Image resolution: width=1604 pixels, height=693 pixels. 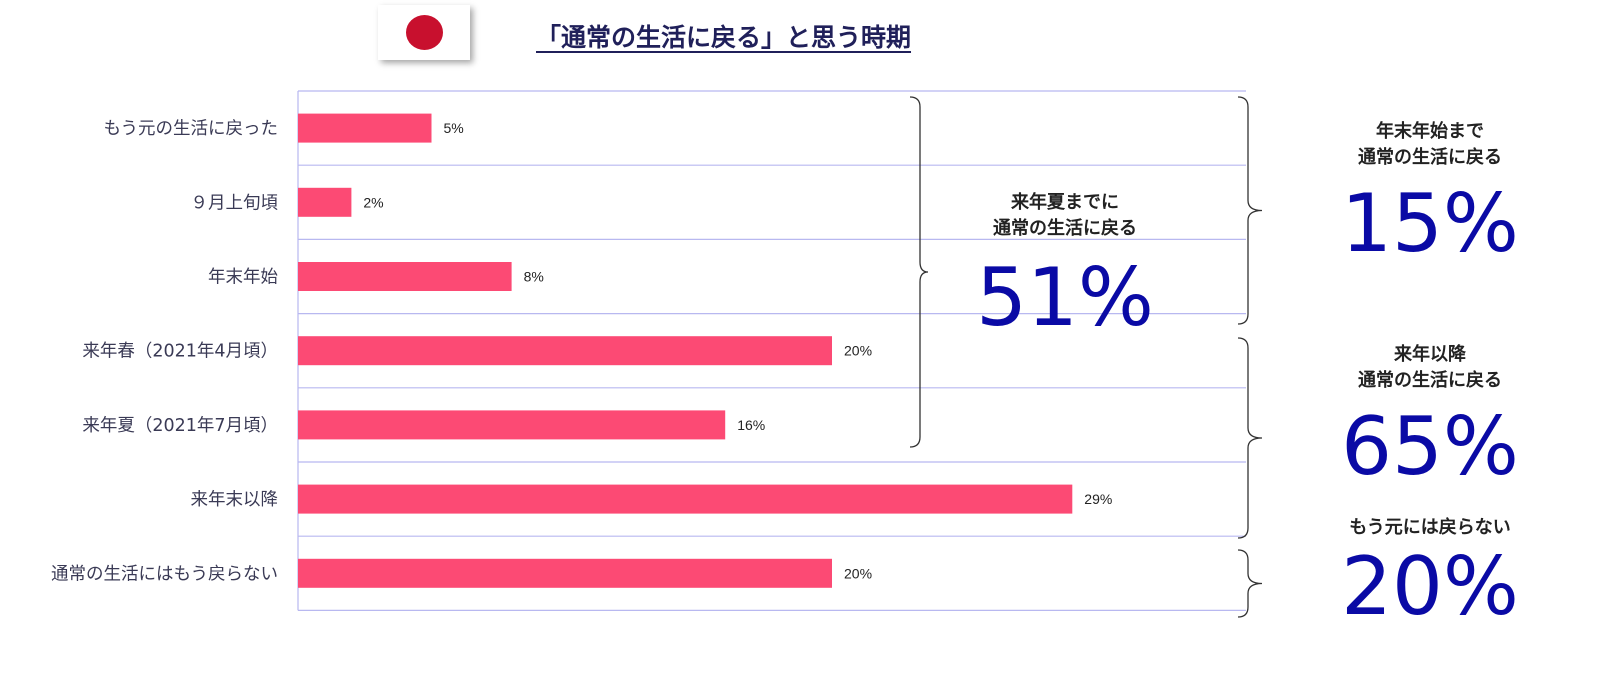 I want to click on summary-never-label: もう元には戻らない, so click(x=1430, y=528).